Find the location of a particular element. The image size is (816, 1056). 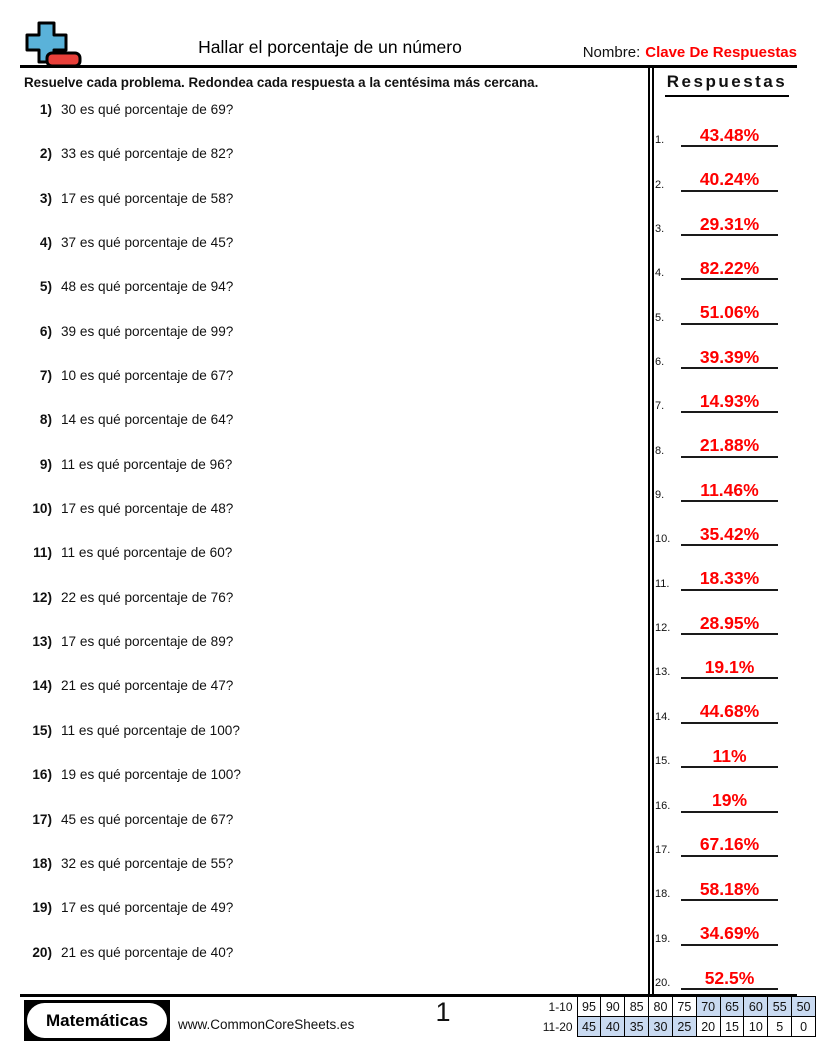

problem-text: 39 es qué porcentaje de 99? is located at coordinates (147, 331).